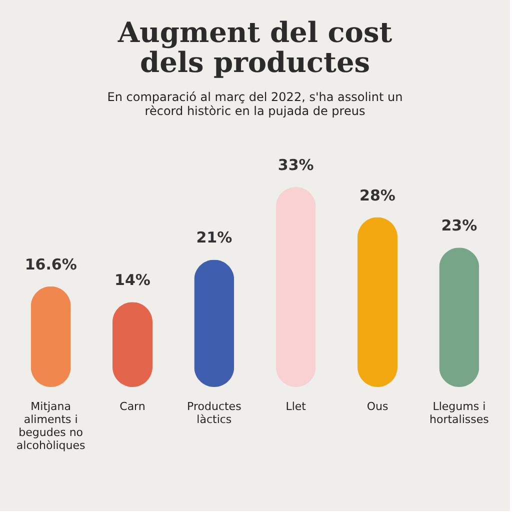 The image size is (530, 530). I want to click on chart-title: Augment del cost dels productes, so click(254, 47).